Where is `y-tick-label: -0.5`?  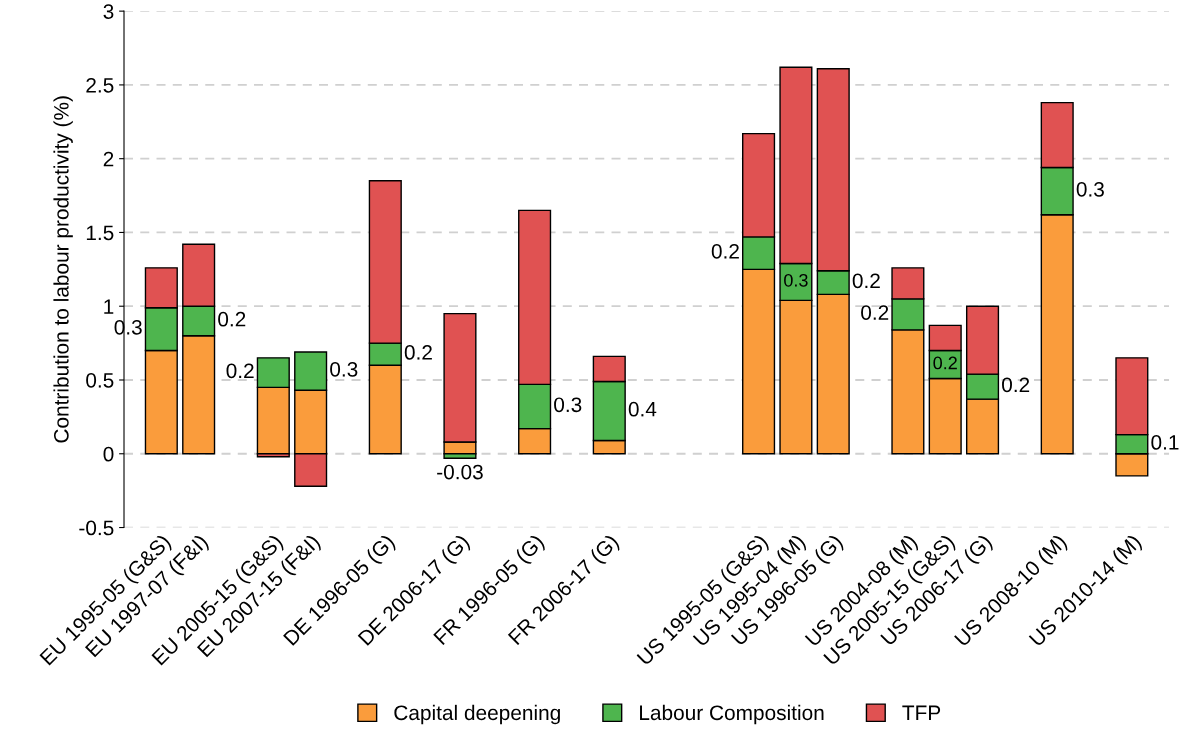 y-tick-label: -0.5 is located at coordinates (96, 528).